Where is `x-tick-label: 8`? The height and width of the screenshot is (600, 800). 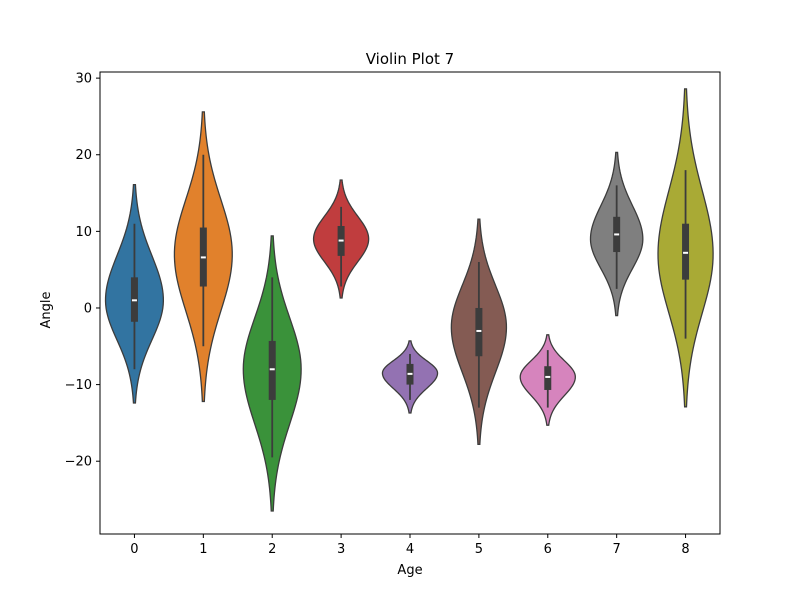 x-tick-label: 8 is located at coordinates (685, 549).